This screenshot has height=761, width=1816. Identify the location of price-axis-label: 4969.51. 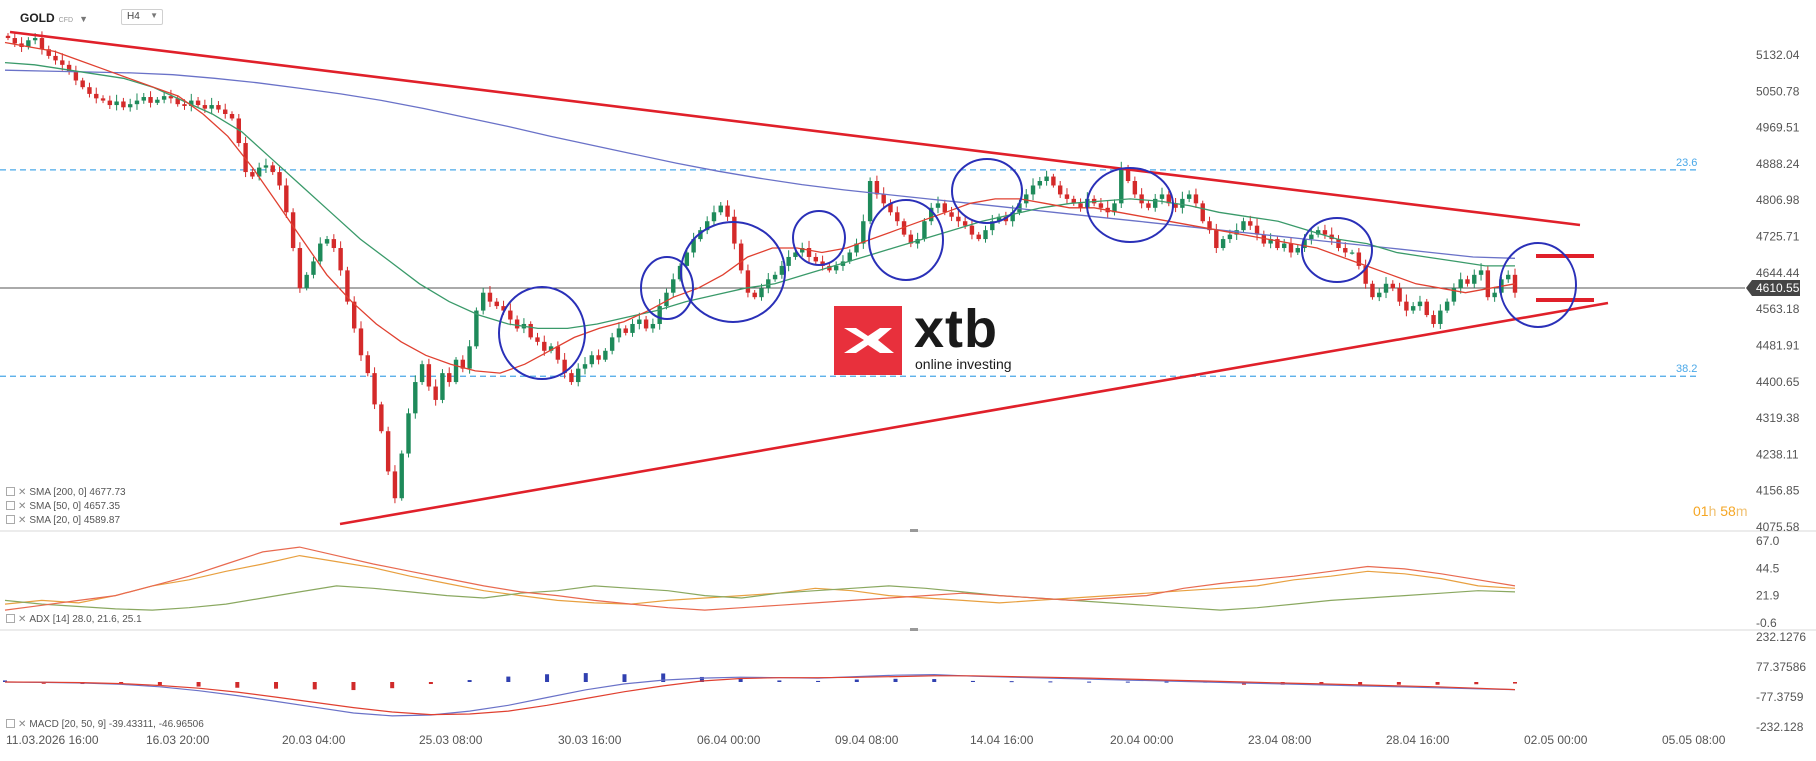
(1778, 128).